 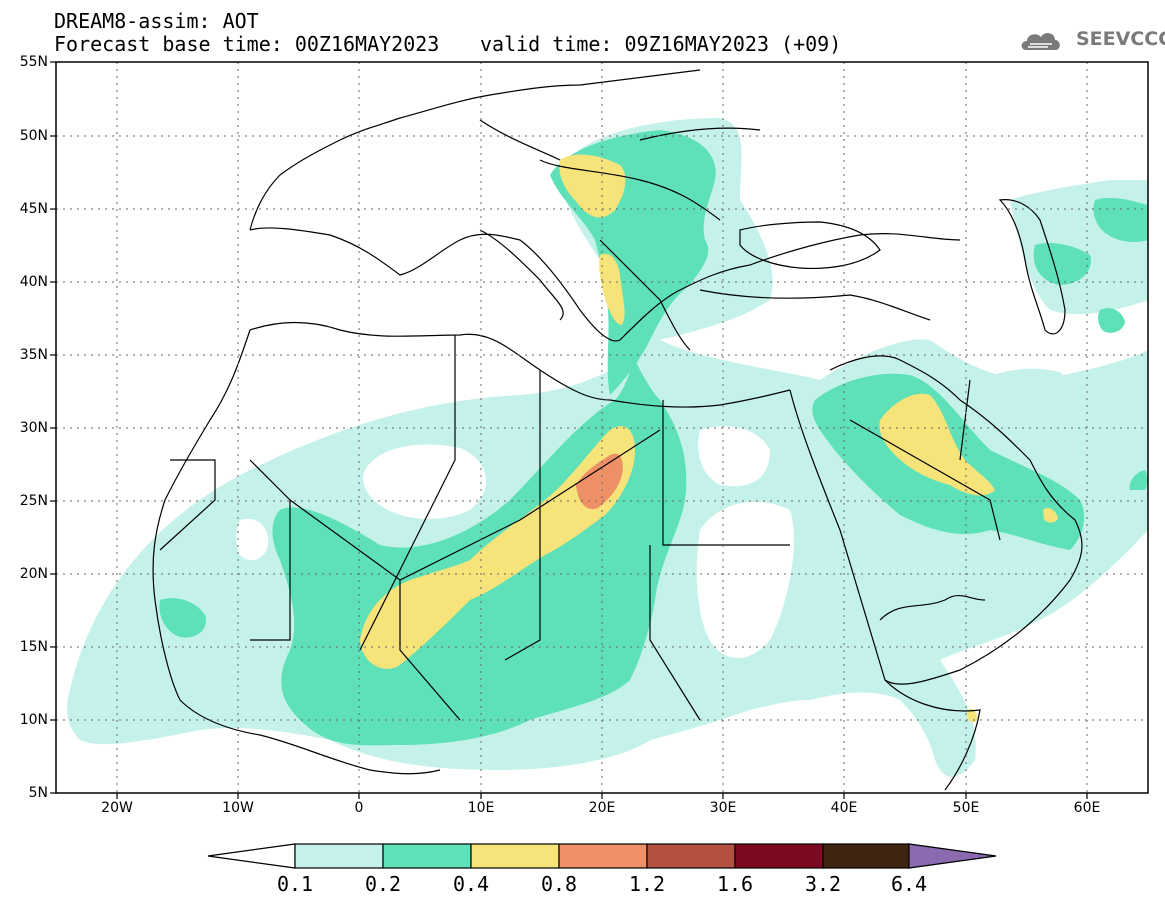 What do you see at coordinates (247, 44) in the screenshot?
I see `forecast-base-time: Forecast base time: 00Z16MAY2023` at bounding box center [247, 44].